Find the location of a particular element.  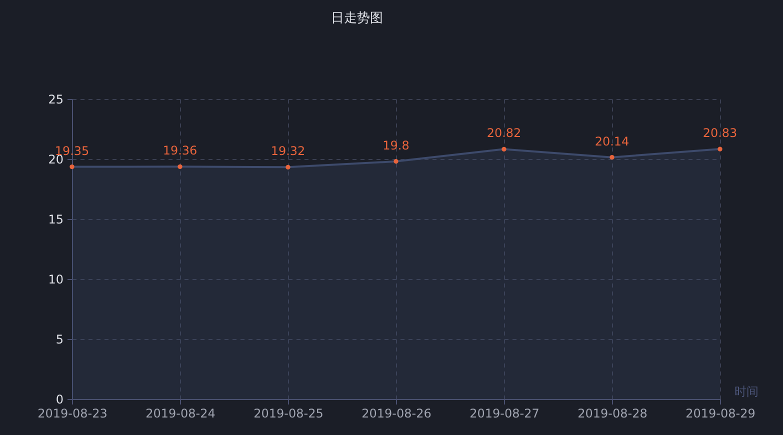

x-tick-label: 2019-08-24 is located at coordinates (181, 413).